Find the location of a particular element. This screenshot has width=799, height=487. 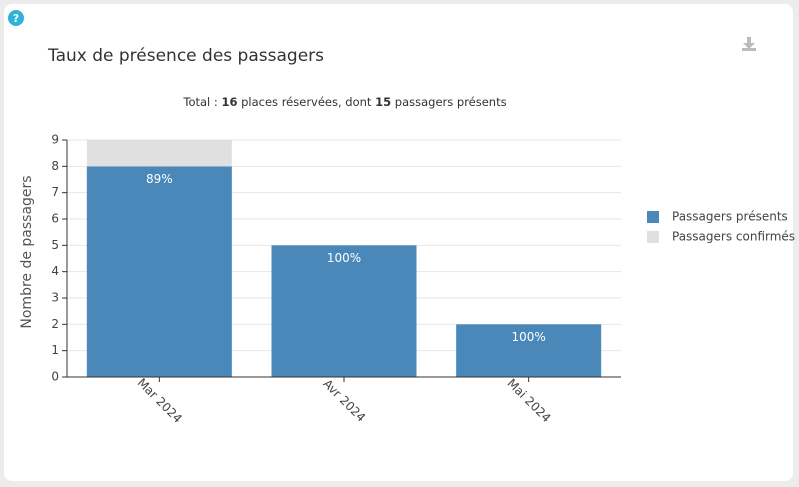

subtitle-text: Total : is located at coordinates (200, 102).